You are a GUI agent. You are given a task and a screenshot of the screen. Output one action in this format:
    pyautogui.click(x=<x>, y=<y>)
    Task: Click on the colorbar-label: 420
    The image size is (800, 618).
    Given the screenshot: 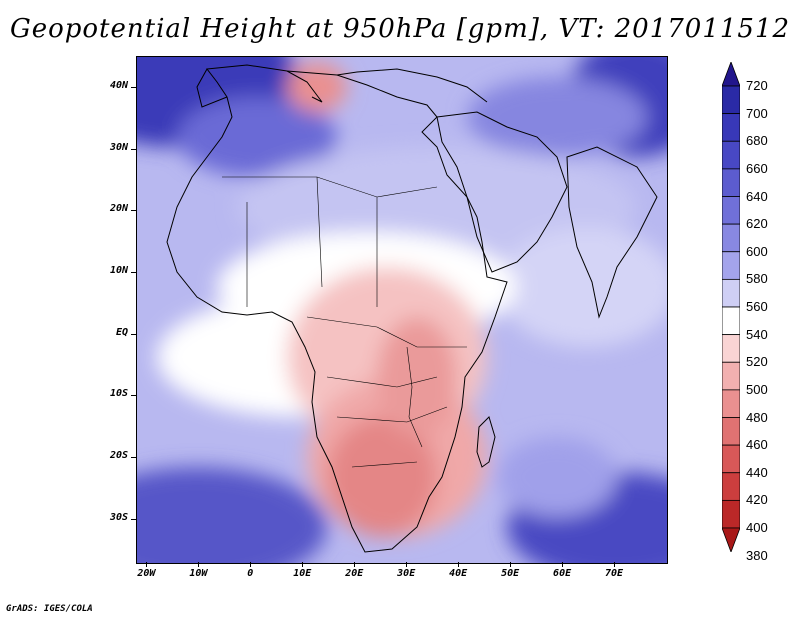 What is the action you would take?
    pyautogui.click(x=757, y=500)
    